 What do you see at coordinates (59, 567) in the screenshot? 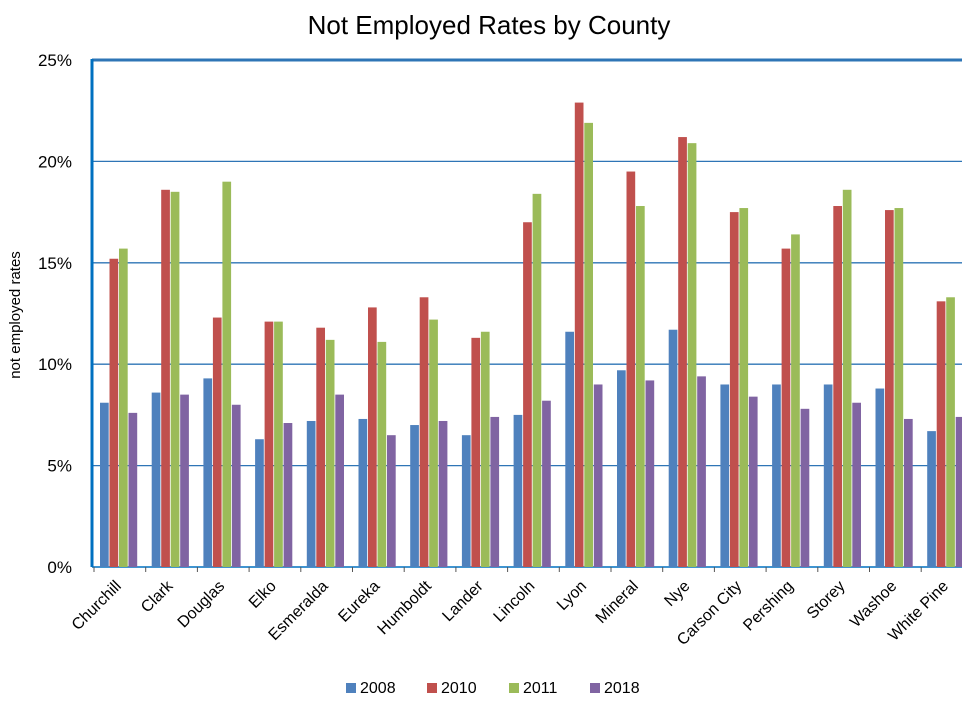
I see `y-tick-label: 0%` at bounding box center [59, 567].